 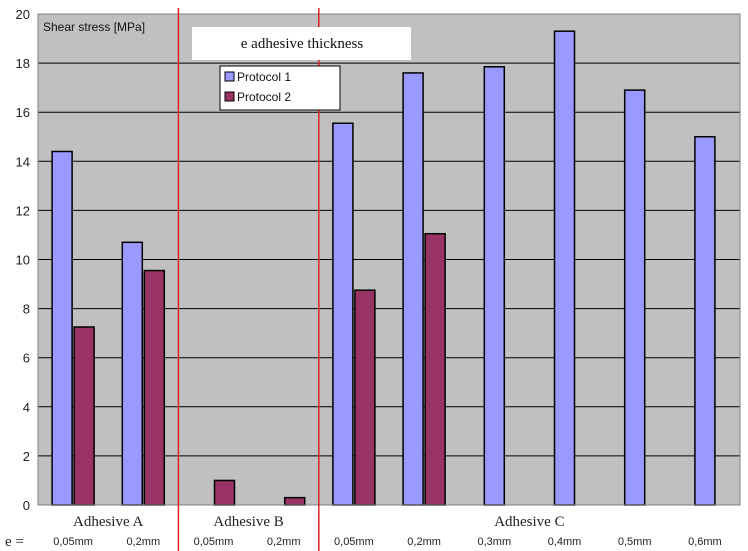 What do you see at coordinates (23, 14) in the screenshot?
I see `y-tick-label: 20` at bounding box center [23, 14].